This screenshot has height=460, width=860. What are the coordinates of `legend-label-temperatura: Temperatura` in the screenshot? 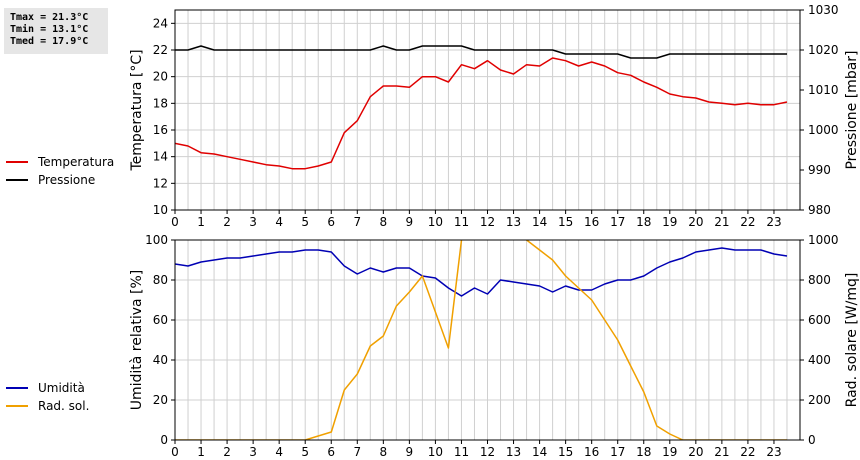 It's located at (75, 162).